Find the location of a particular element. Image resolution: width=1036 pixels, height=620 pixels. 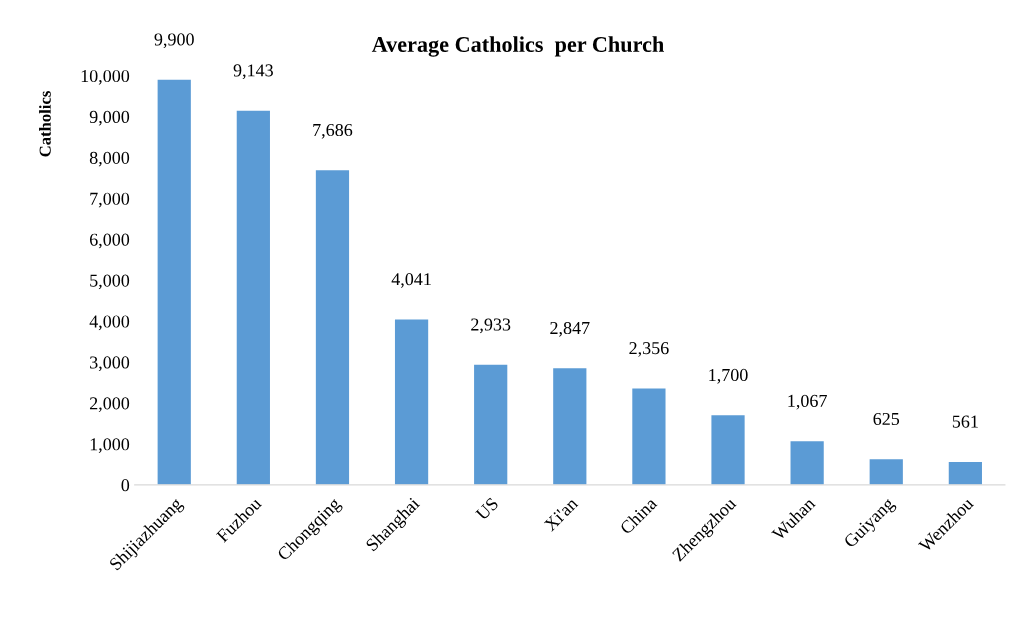

y-tick-label: 7,000 is located at coordinates (110, 200).